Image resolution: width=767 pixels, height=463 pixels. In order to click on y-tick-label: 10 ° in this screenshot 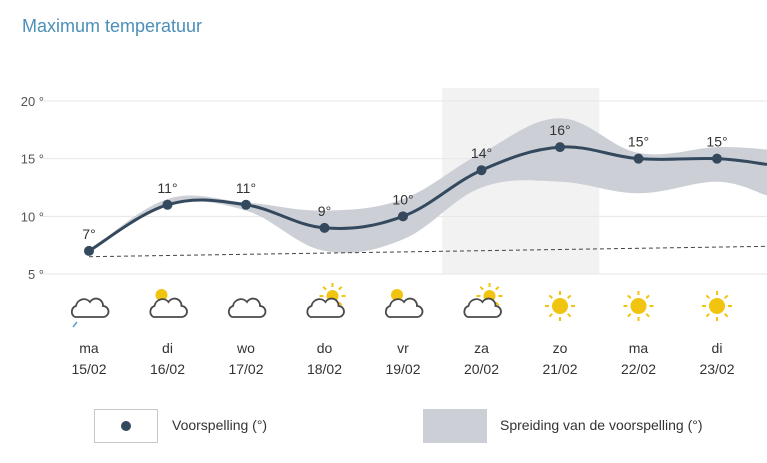, I will do `click(32, 216)`.